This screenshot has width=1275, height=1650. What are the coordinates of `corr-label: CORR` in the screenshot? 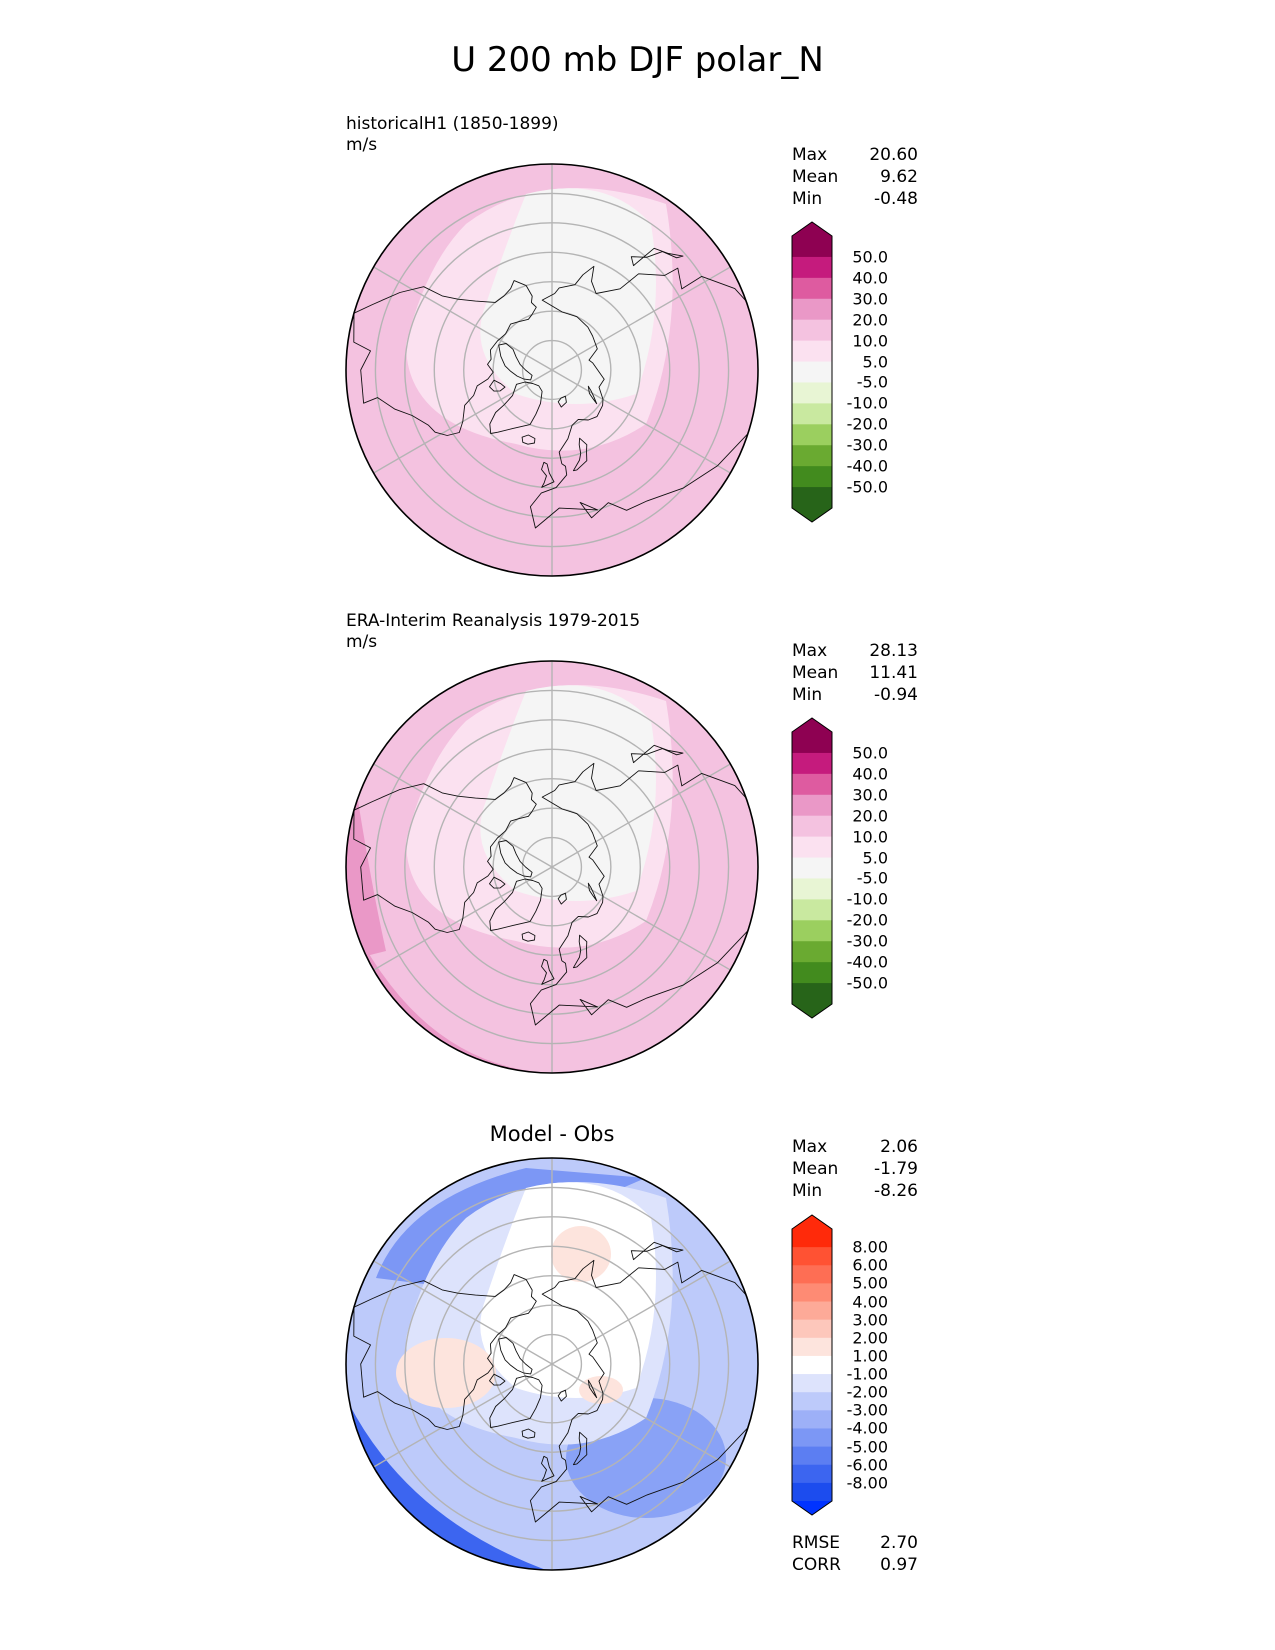 It's located at (816, 1565).